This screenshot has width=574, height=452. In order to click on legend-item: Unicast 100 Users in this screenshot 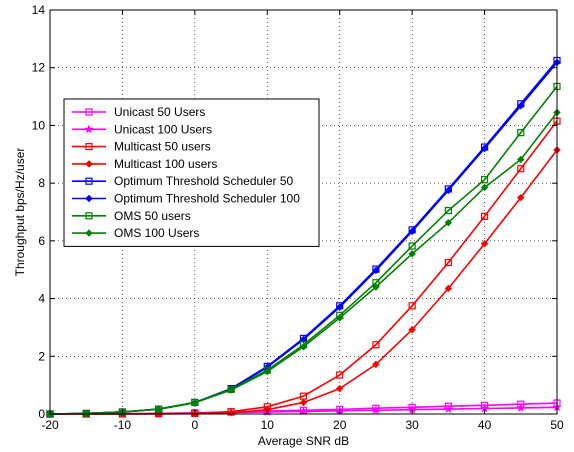, I will do `click(142, 129)`.